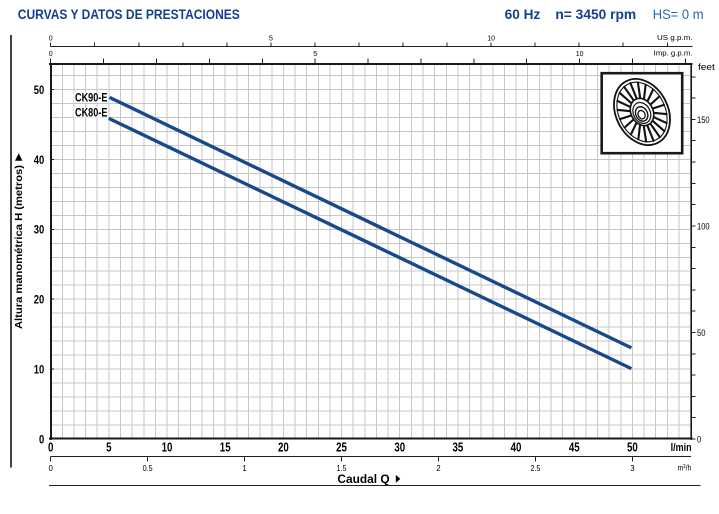 The width and height of the screenshot is (719, 514). I want to click on svg-text: 1, so click(244, 468).